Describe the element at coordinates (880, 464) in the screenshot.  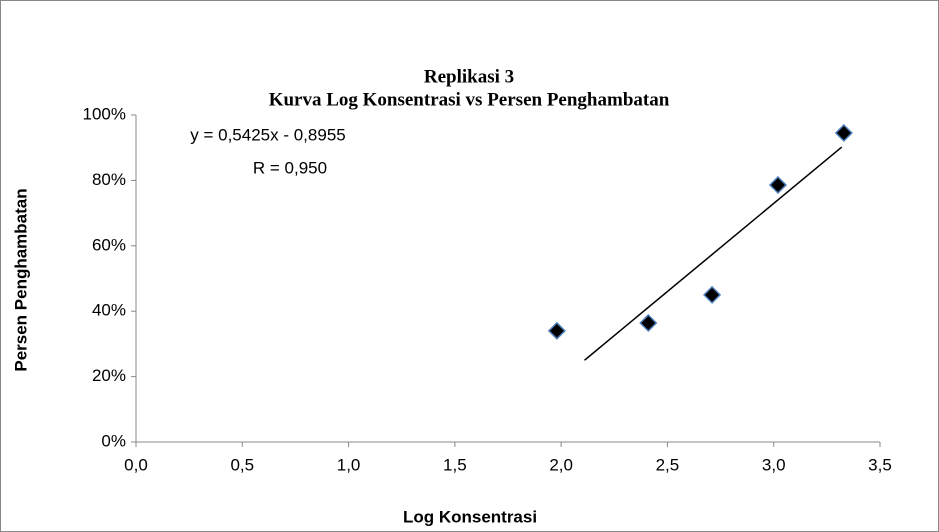
I see `x-tick-label: 3,5` at that location.